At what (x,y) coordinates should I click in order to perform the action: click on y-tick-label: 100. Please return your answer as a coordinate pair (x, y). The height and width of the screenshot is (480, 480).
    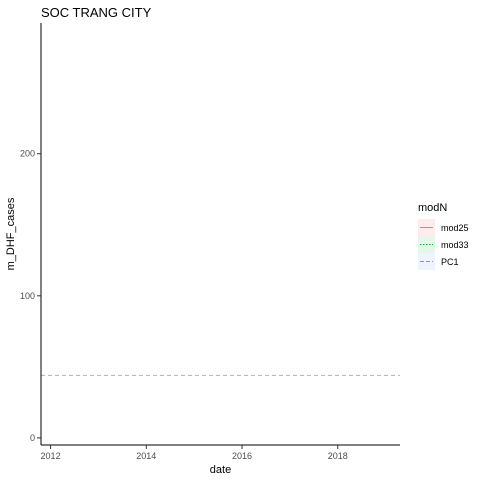
    Looking at the image, I should click on (27, 296).